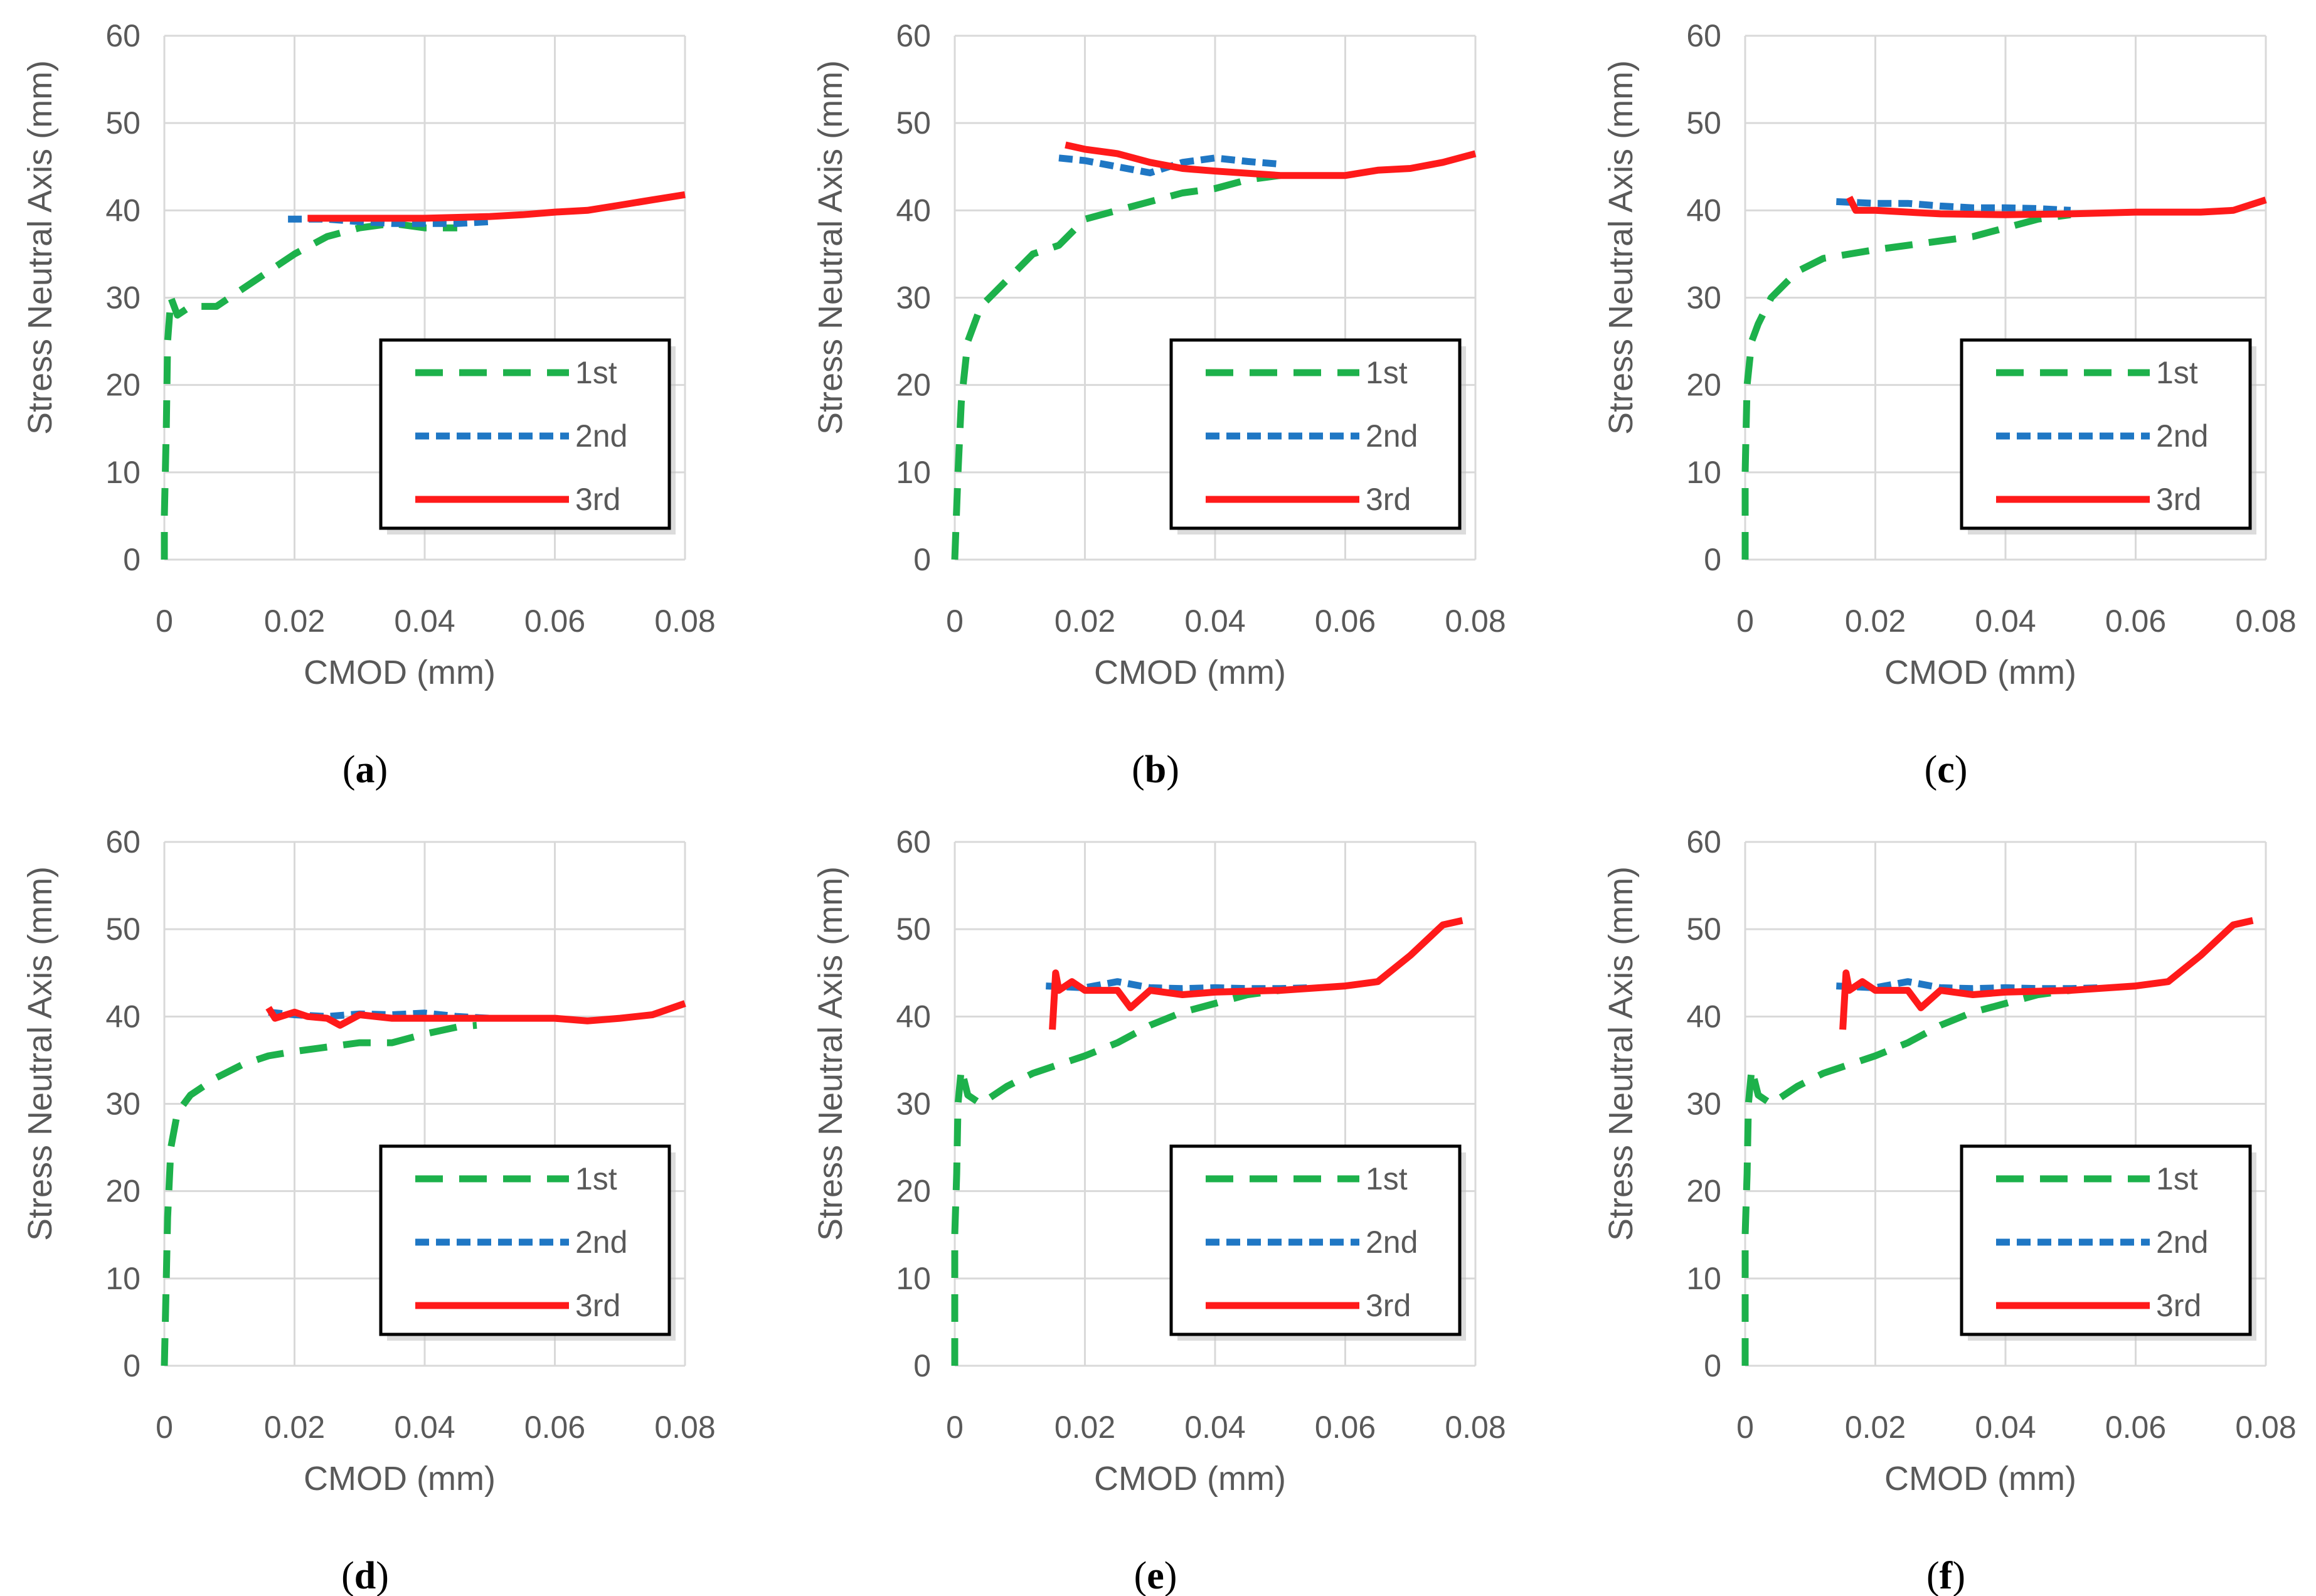 Image resolution: width=2316 pixels, height=1596 pixels. Describe the element at coordinates (830, 248) in the screenshot. I see `chart-b-ylabel: Stress Neutral Axis (mm)` at that location.